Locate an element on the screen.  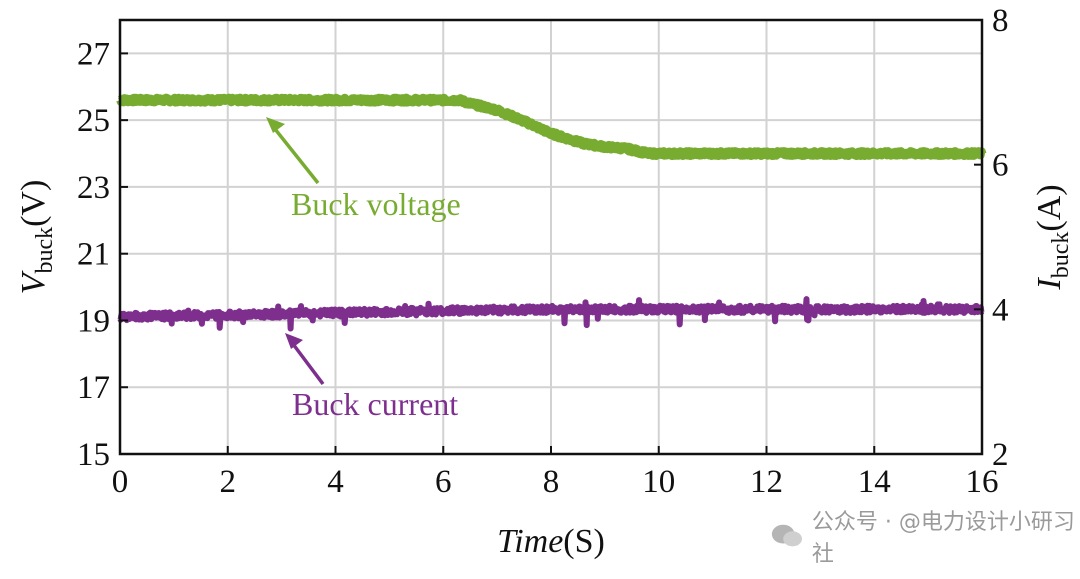
y-left-tick-label: 19 is located at coordinates (93, 321).